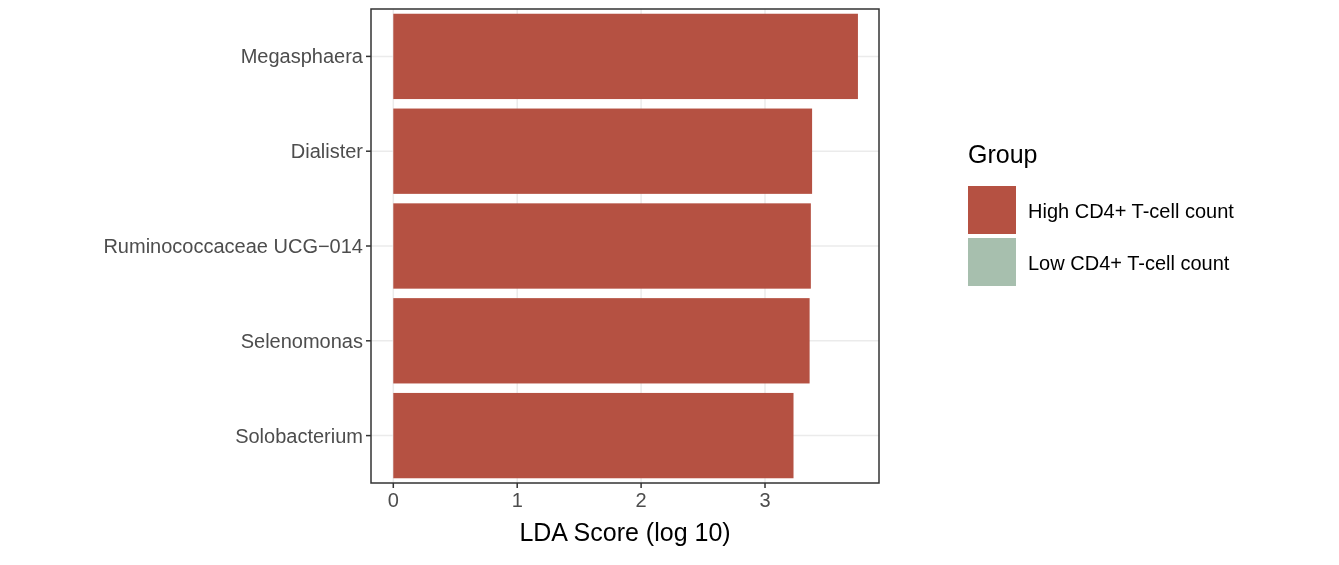 The height and width of the screenshot is (565, 1339). Describe the element at coordinates (1131, 211) in the screenshot. I see `legend-label: High CD4+ T-cell count` at that location.